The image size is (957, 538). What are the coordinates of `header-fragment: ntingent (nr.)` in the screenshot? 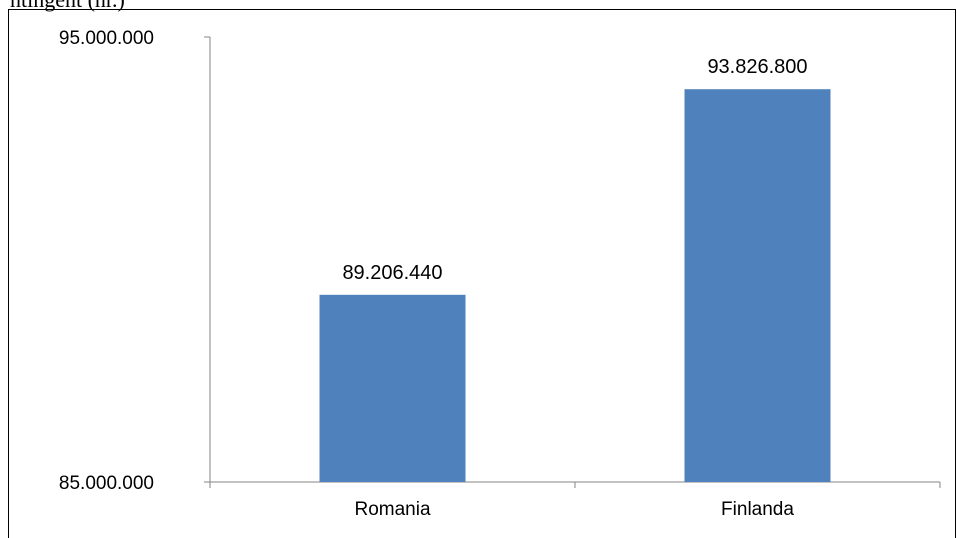 It's located at (67, 6).